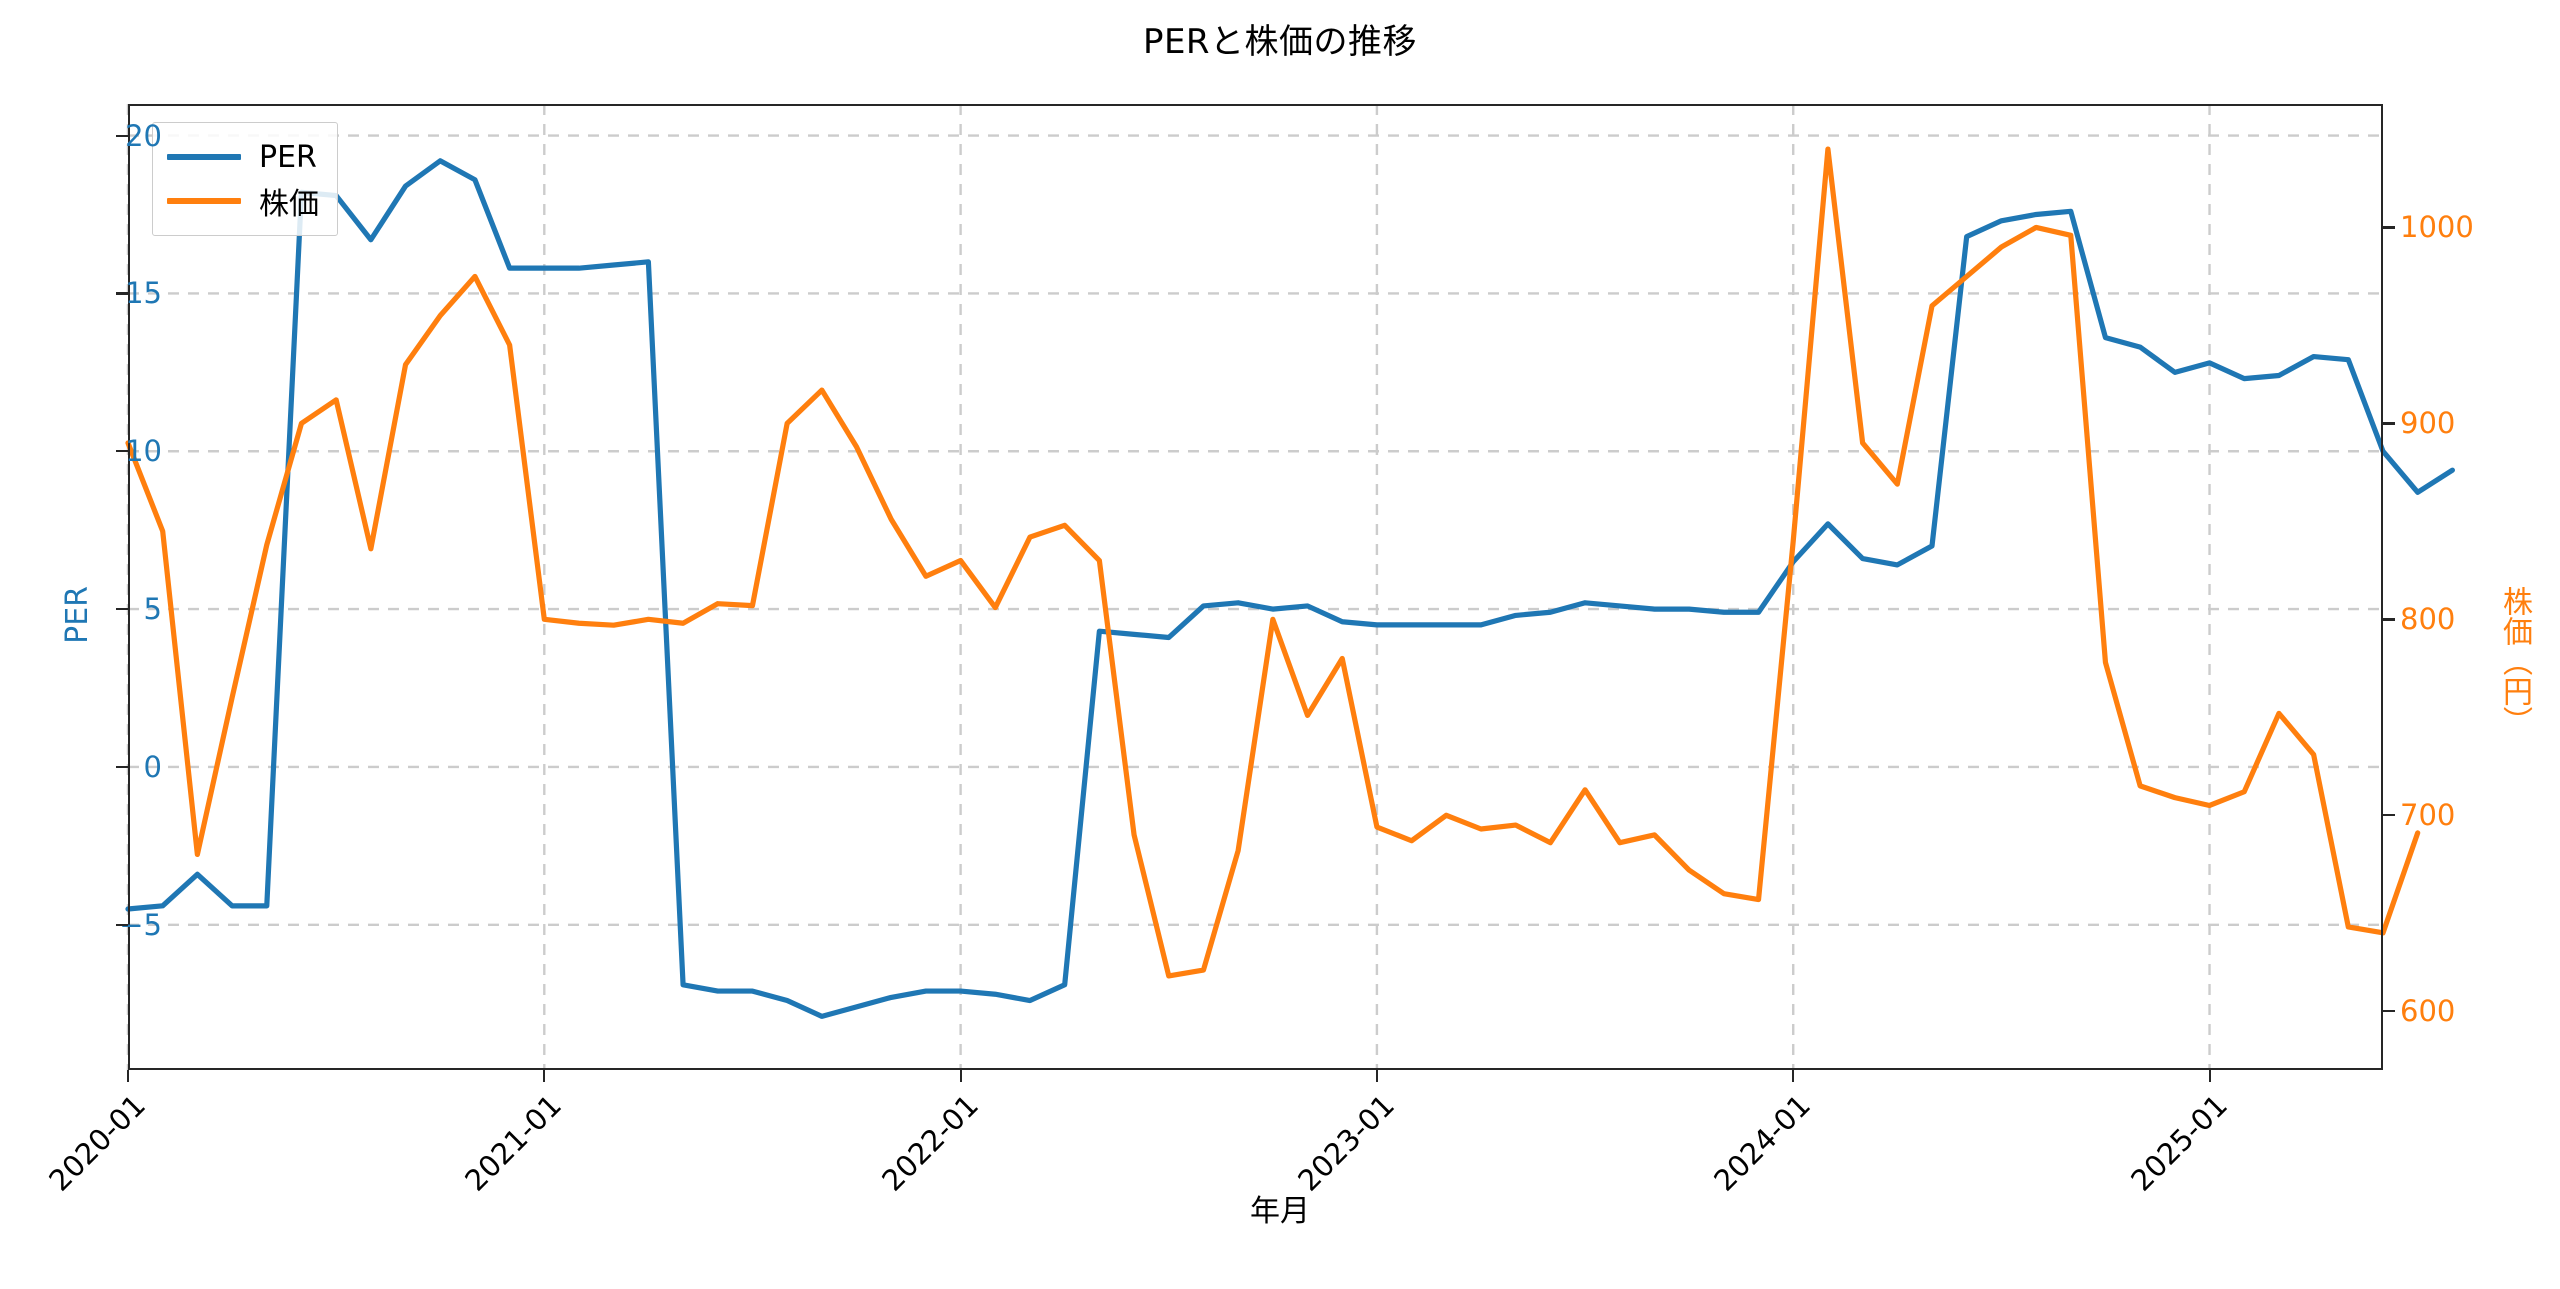 The width and height of the screenshot is (2560, 1289). I want to click on legend-swatch-per, so click(204, 157).